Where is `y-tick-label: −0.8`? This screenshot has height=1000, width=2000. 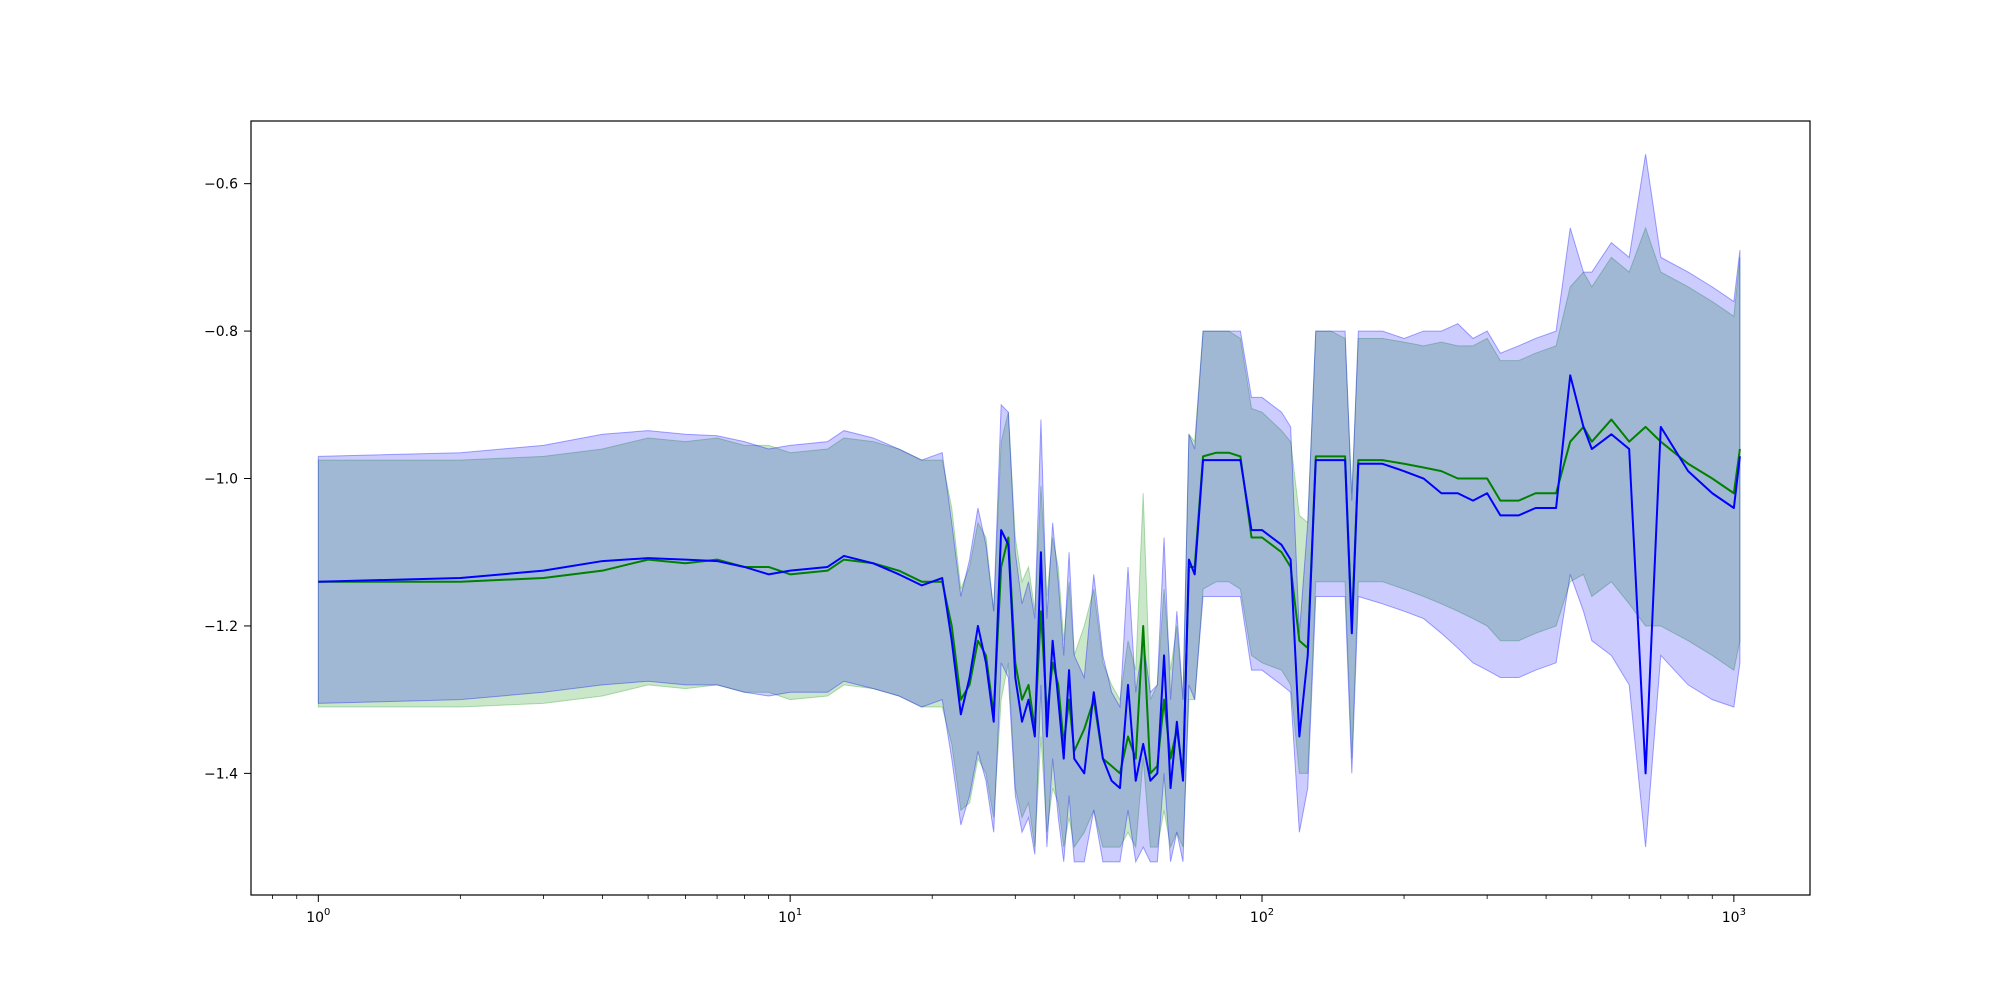
y-tick-label: −0.8 is located at coordinates (221, 332).